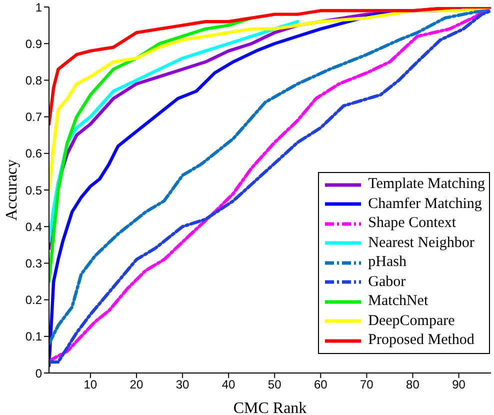 The image size is (494, 415). Describe the element at coordinates (426, 184) in the screenshot. I see `legend-label: Template Matching` at that location.